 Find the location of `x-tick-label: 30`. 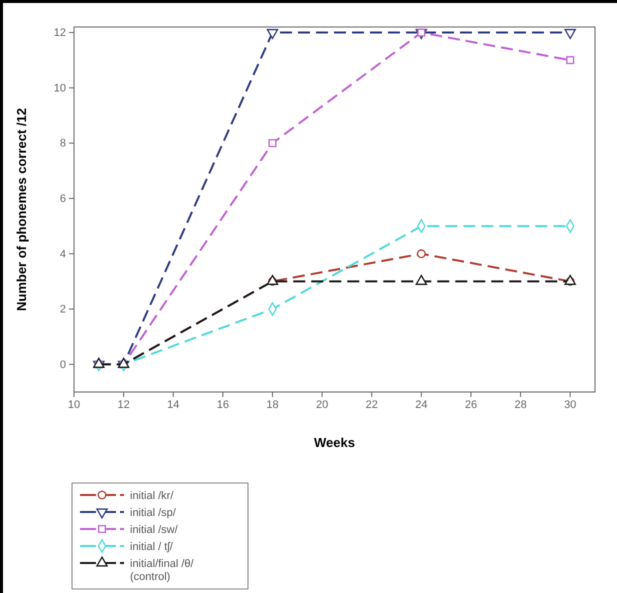

x-tick-label: 30 is located at coordinates (570, 404).